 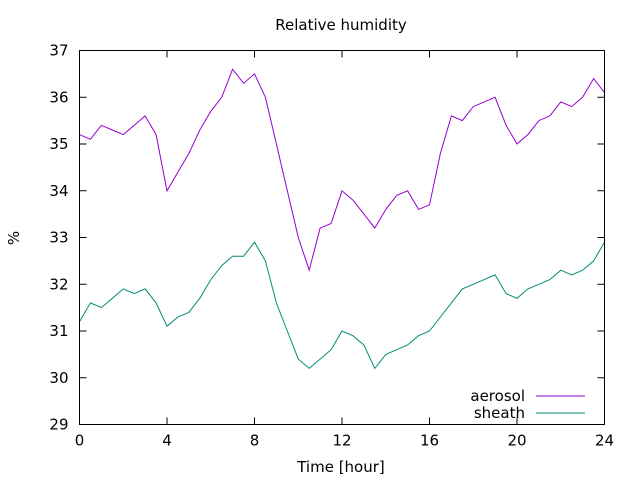 I want to click on chart-title: Relative humidity, so click(x=341, y=25).